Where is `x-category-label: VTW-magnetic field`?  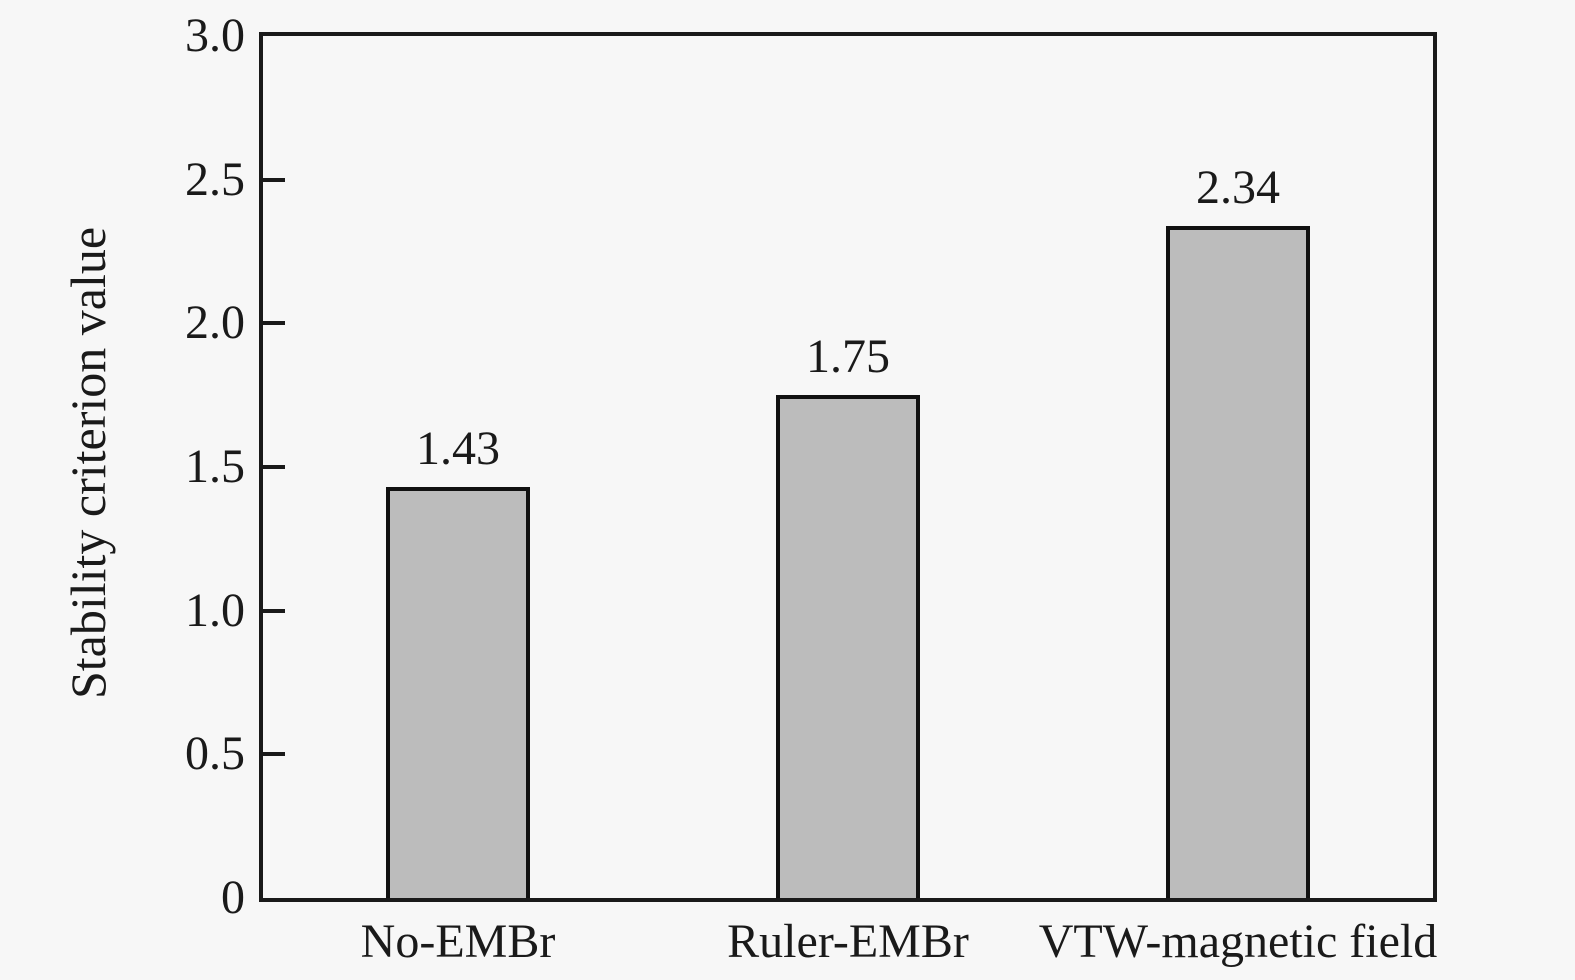
x-category-label: VTW-magnetic field is located at coordinates (1238, 941).